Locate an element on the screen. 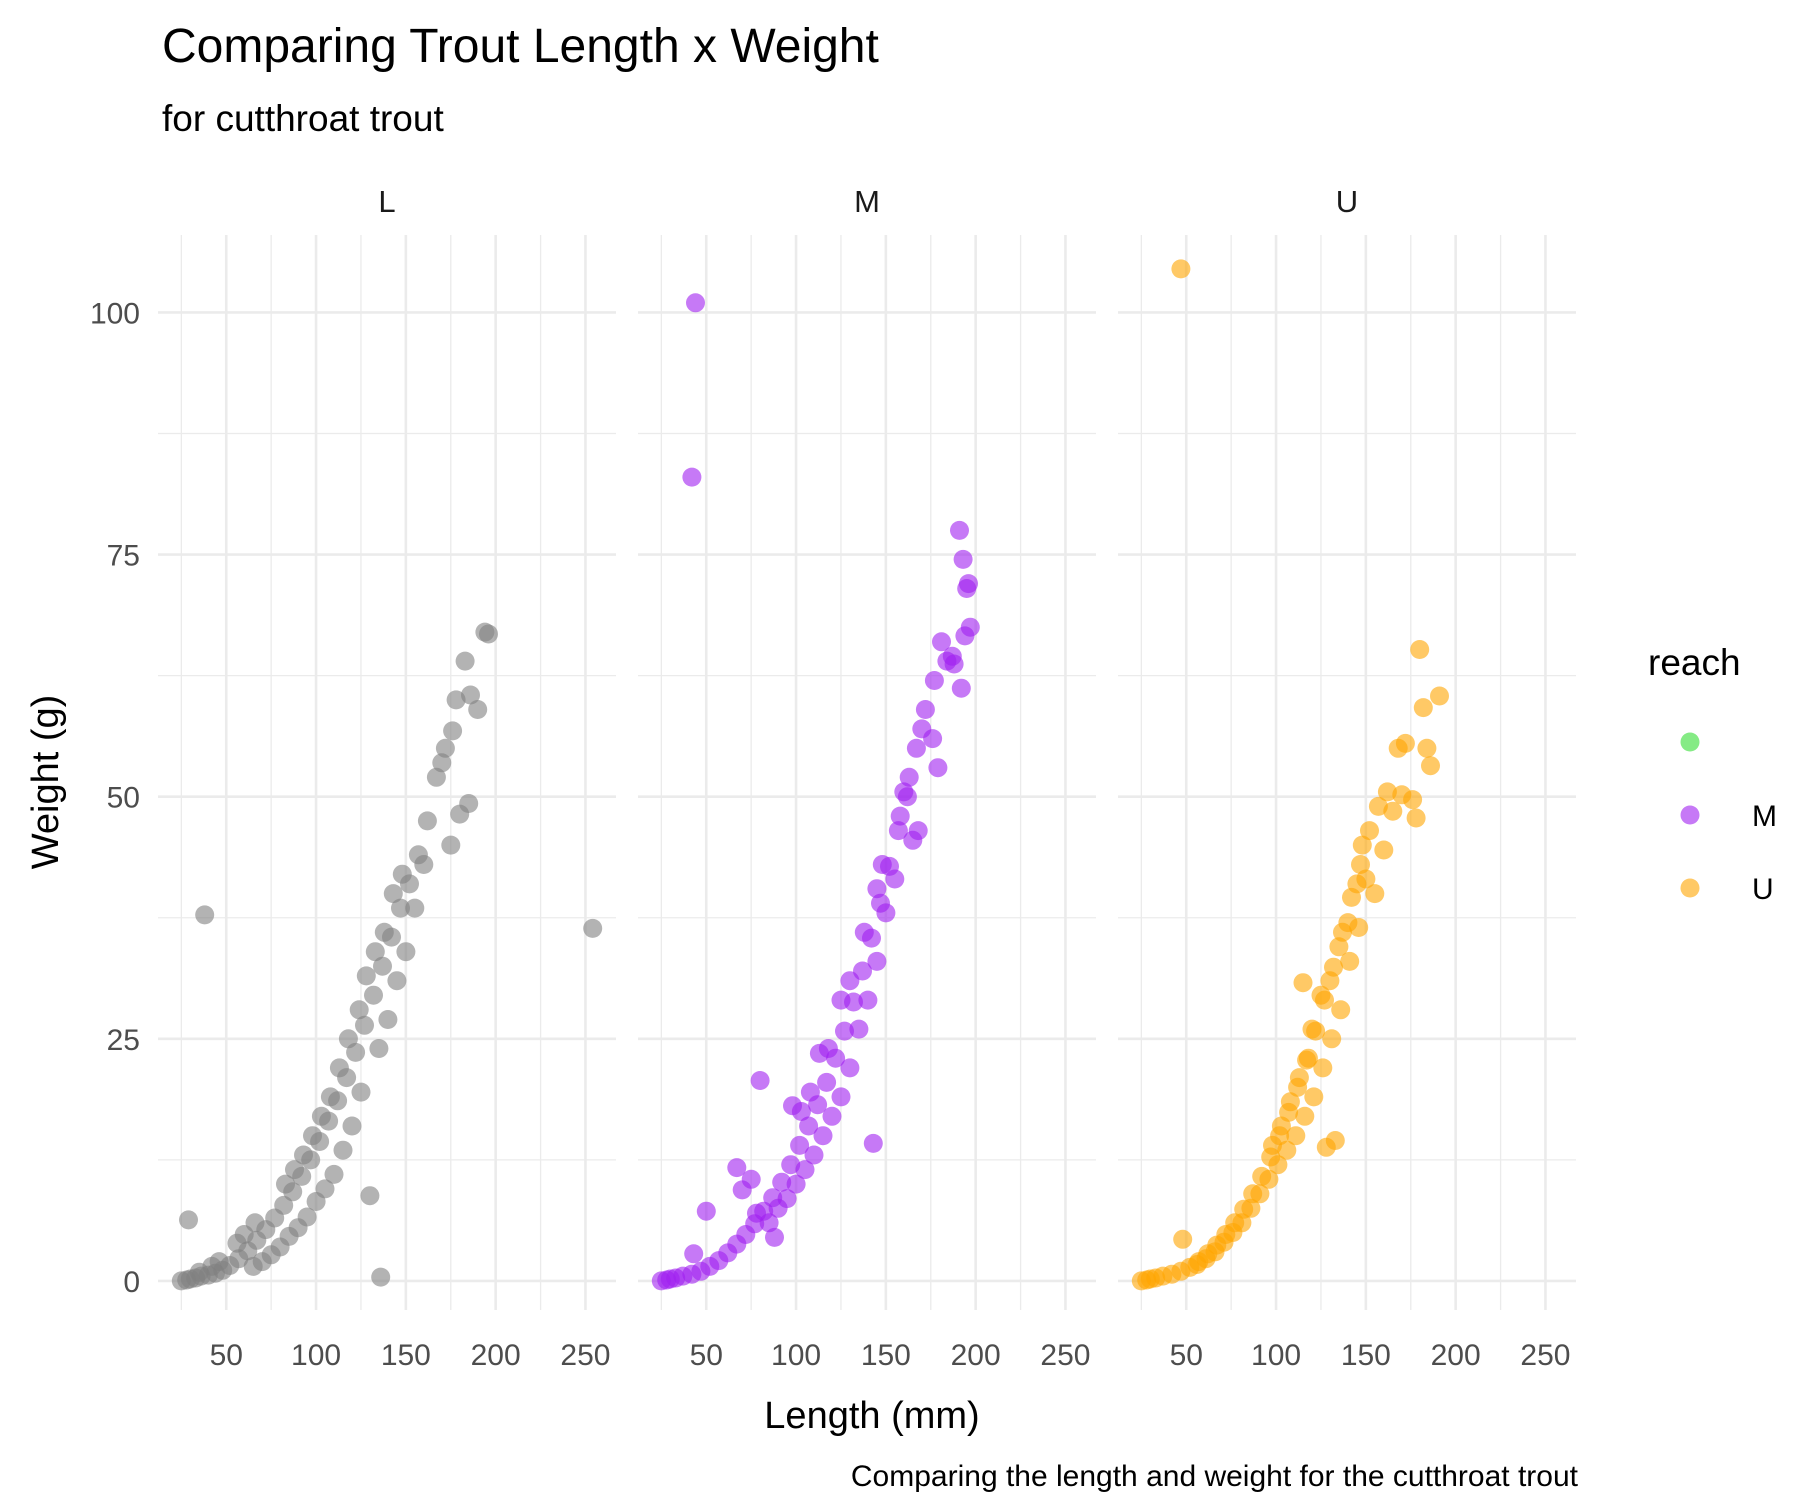  legend-entry: M is located at coordinates (1728, 816).